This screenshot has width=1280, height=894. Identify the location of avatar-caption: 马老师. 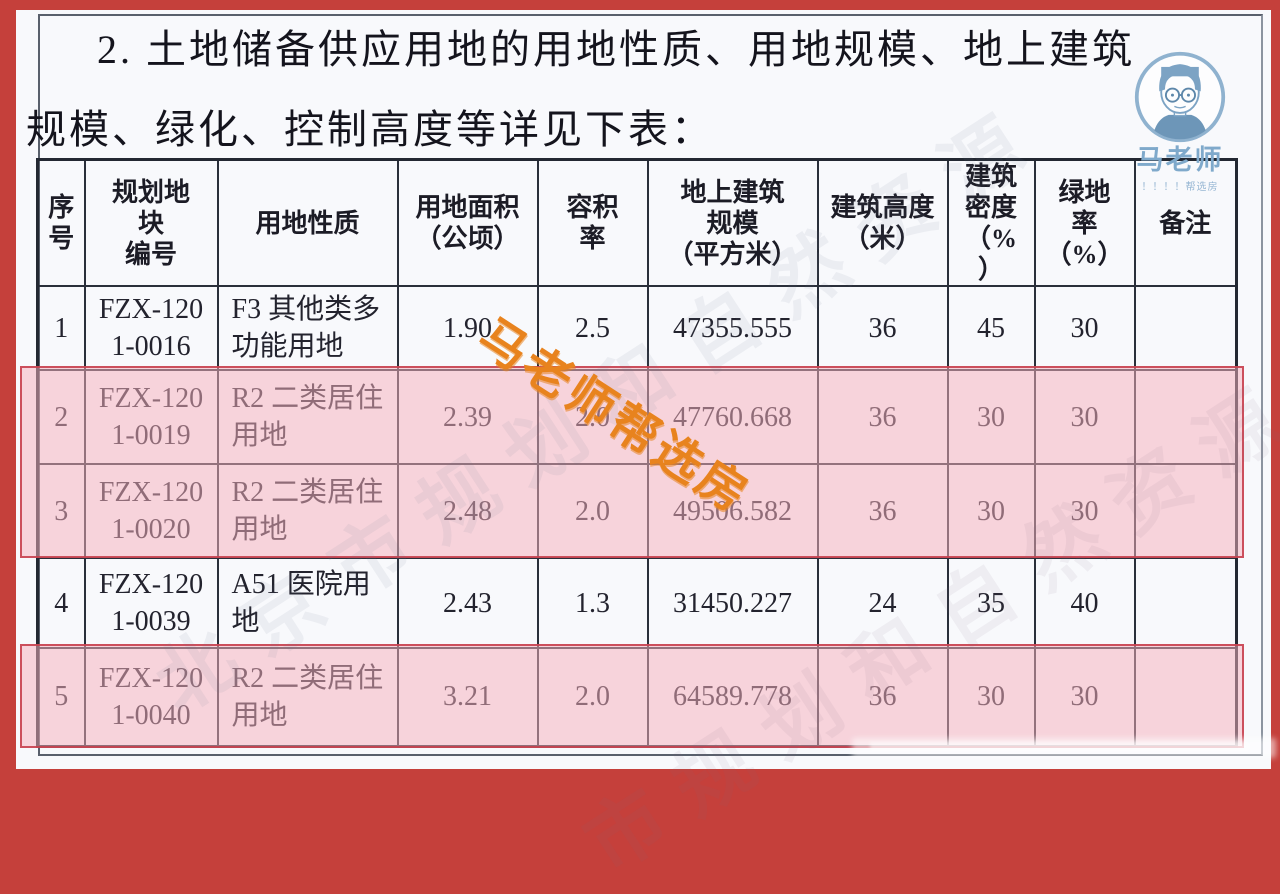
(1180, 160).